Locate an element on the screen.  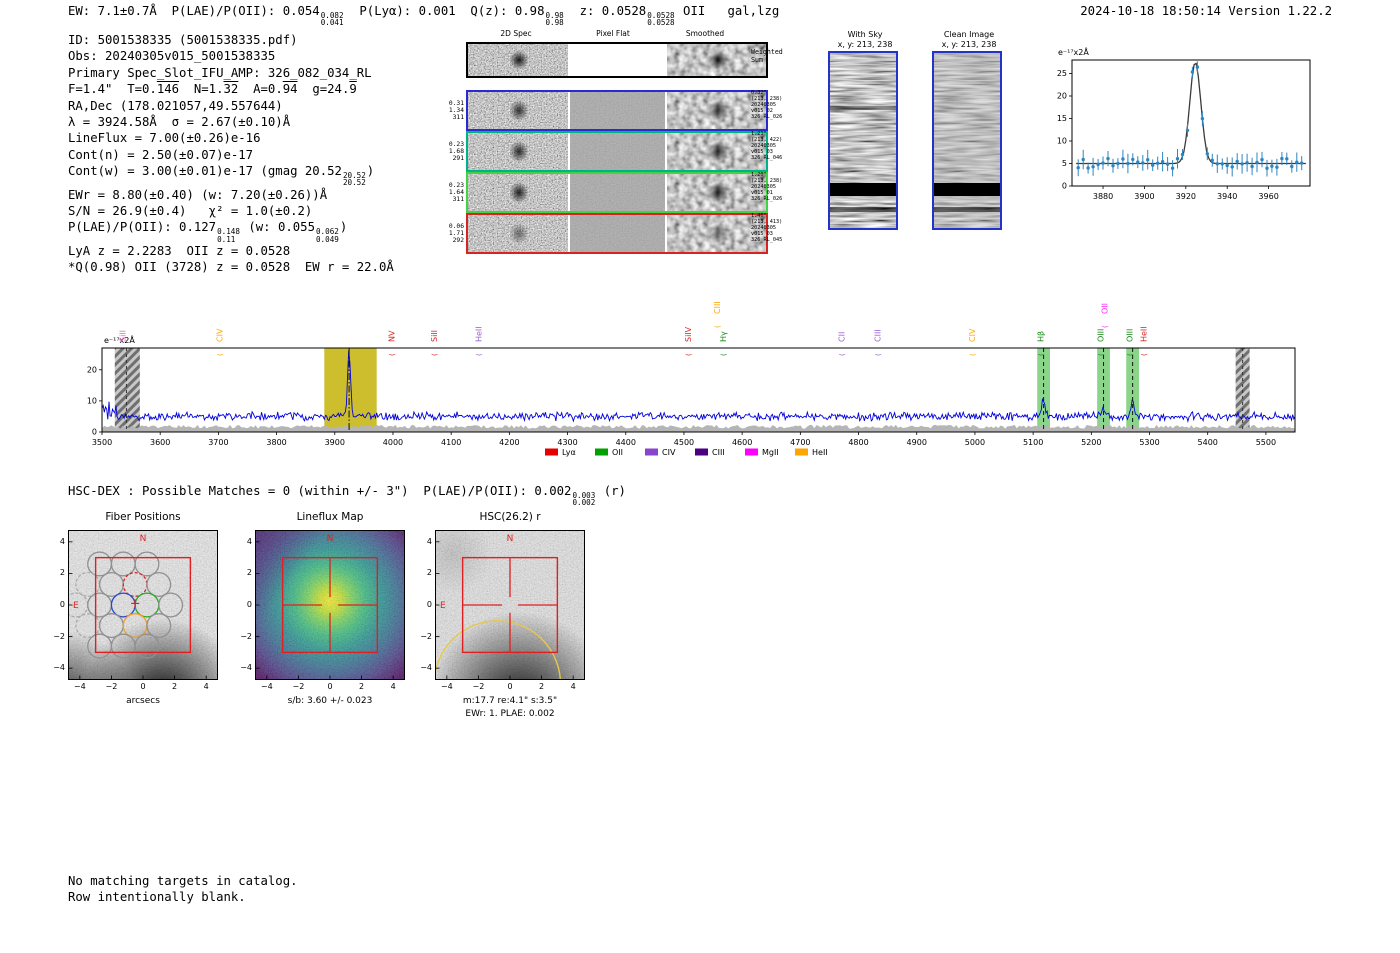
legend-label: Lyα is located at coordinates (569, 452).